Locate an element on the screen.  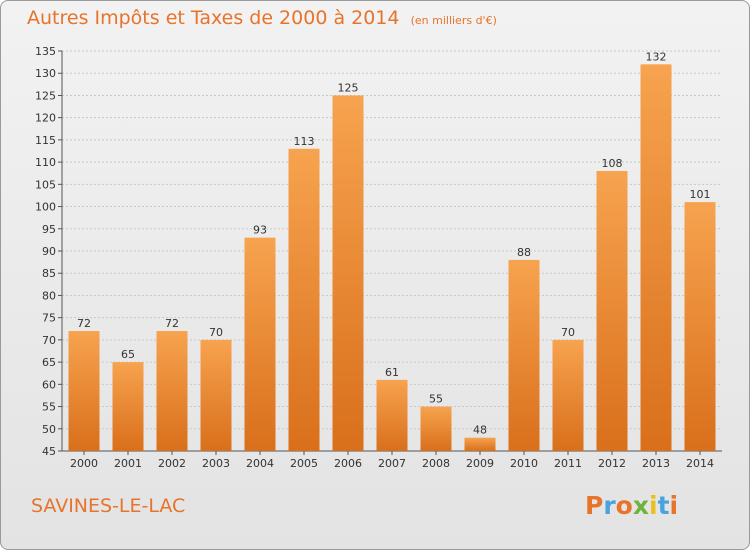
logo-letter: r is located at coordinates (609, 505).